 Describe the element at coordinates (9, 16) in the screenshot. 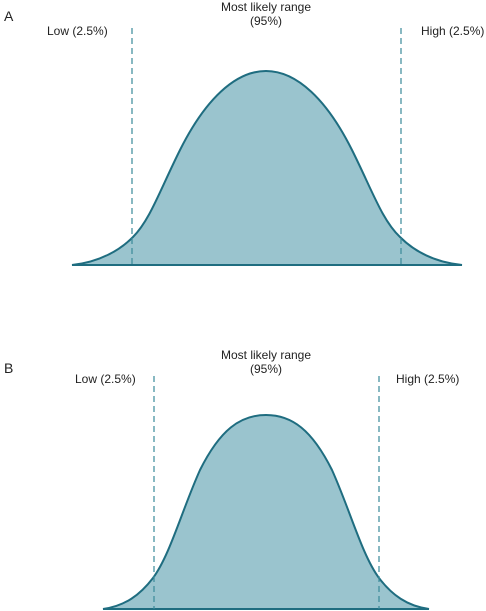

I see `panel-letter: A` at that location.